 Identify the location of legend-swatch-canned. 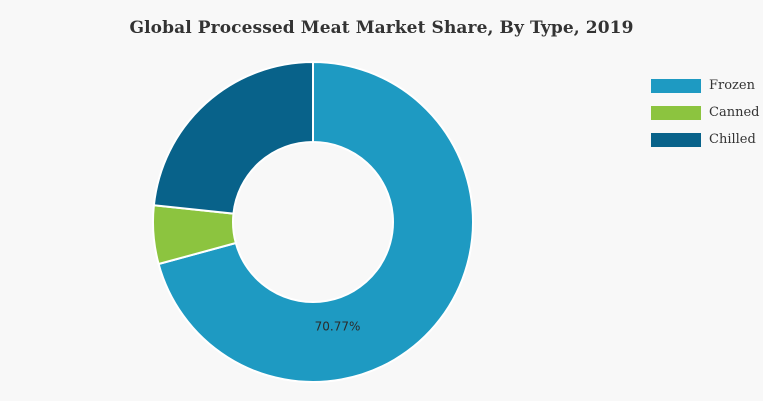
(676, 112).